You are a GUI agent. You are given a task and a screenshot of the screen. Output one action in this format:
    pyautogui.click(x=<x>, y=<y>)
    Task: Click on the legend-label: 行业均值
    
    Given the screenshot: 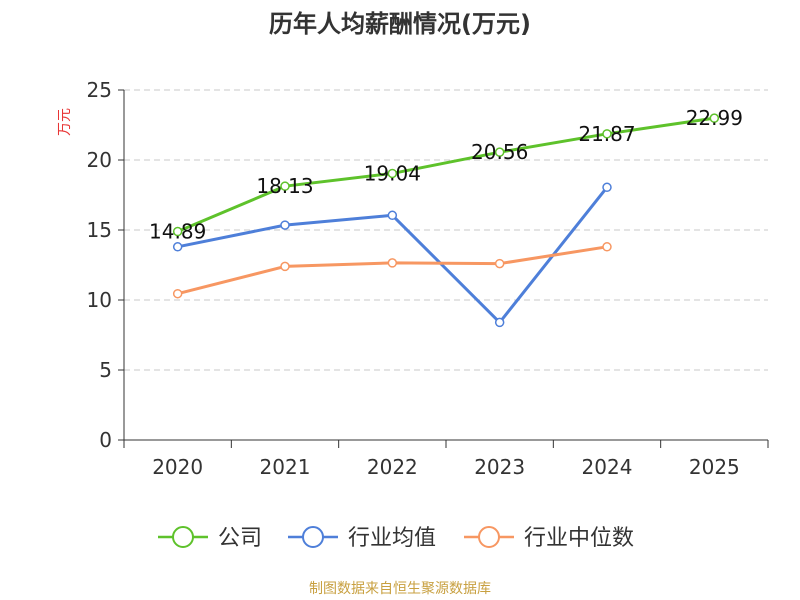 What is the action you would take?
    pyautogui.click(x=392, y=538)
    